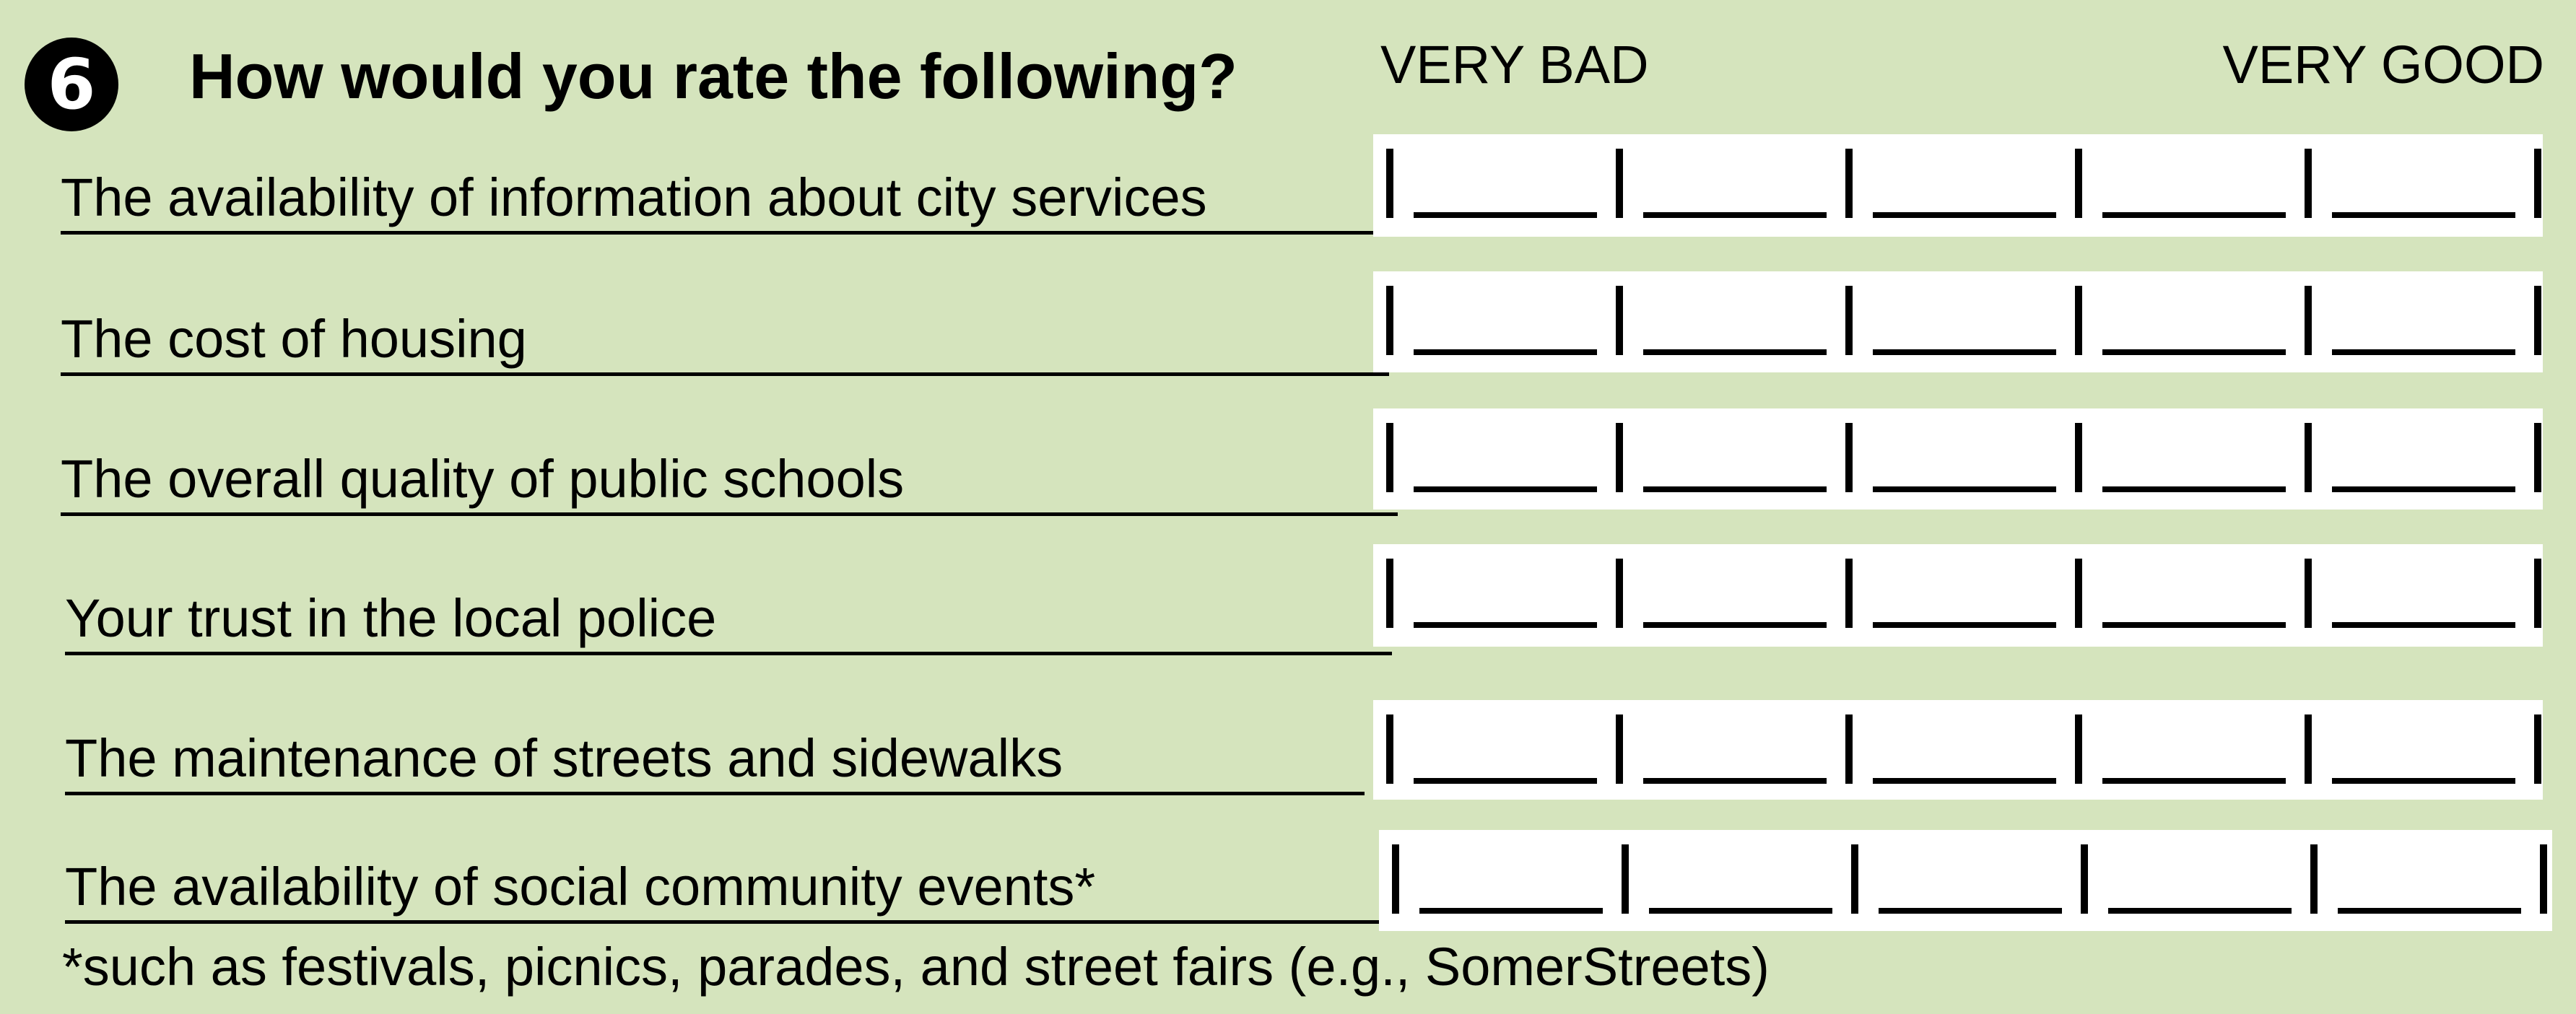 The height and width of the screenshot is (1014, 2576). I want to click on row-label: The overall quality of public schools, so click(729, 476).